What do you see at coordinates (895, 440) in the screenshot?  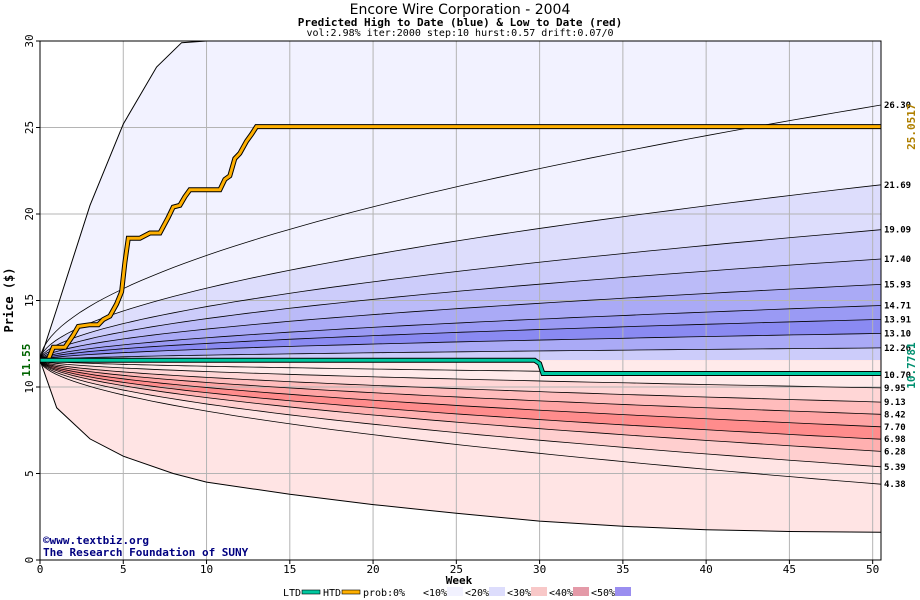 I see `band-end-label: 6.98` at bounding box center [895, 440].